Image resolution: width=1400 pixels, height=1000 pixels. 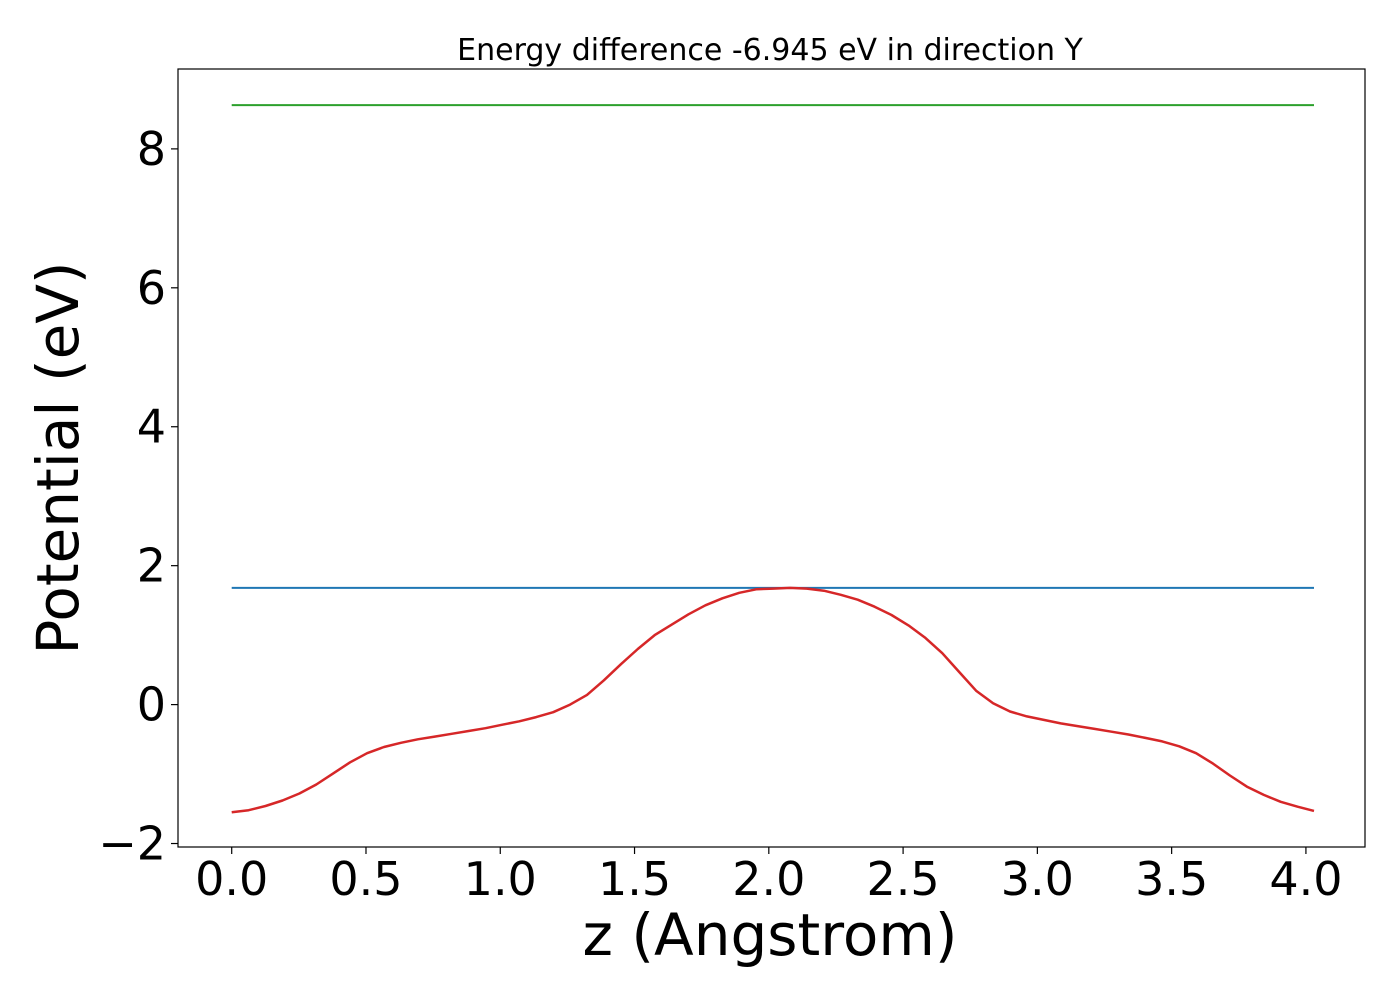 I want to click on y-tick-label: 6, so click(x=151, y=288).